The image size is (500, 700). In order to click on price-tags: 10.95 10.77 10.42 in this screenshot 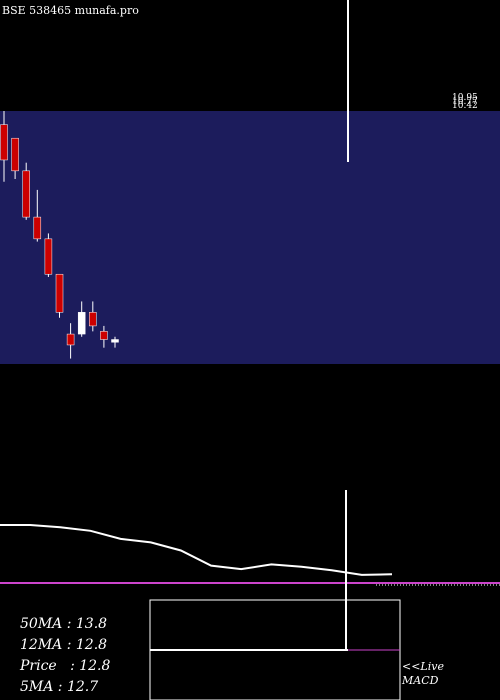, I will do `click(465, 102)`.